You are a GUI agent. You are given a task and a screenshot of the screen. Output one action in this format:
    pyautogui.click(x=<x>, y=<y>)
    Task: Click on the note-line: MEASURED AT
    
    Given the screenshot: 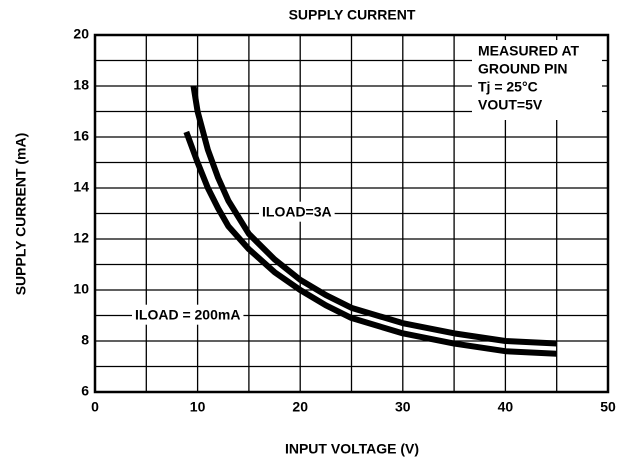 What is the action you would take?
    pyautogui.click(x=529, y=51)
    